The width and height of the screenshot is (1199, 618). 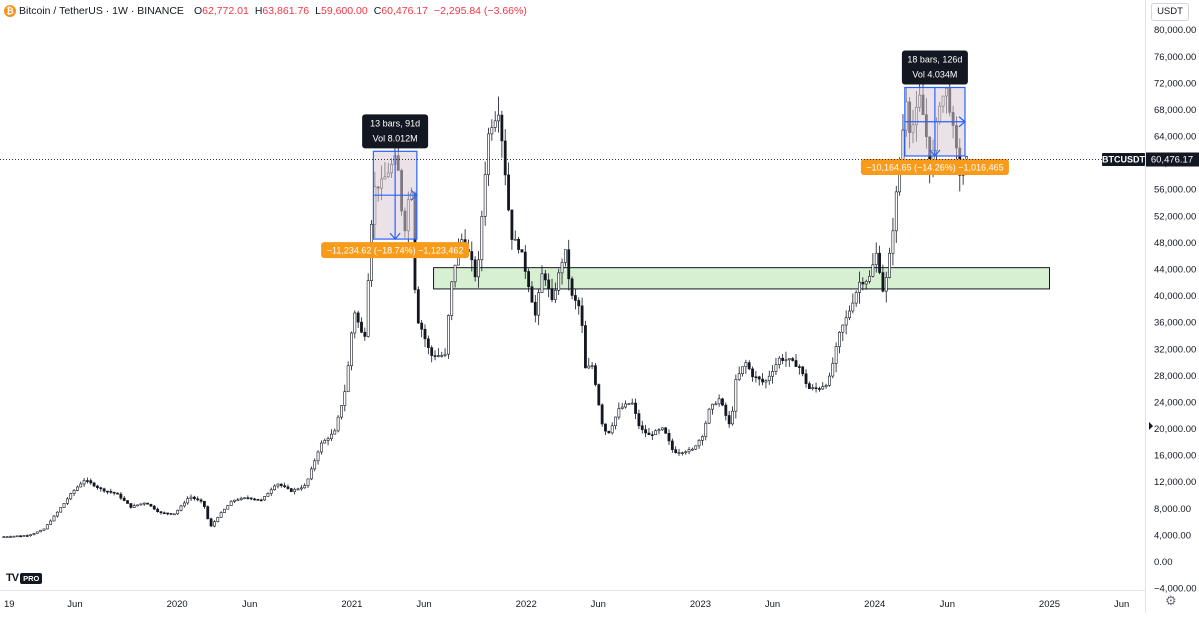 What do you see at coordinates (1175, 190) in the screenshot?
I see `y-tick-label: 56,000.00` at bounding box center [1175, 190].